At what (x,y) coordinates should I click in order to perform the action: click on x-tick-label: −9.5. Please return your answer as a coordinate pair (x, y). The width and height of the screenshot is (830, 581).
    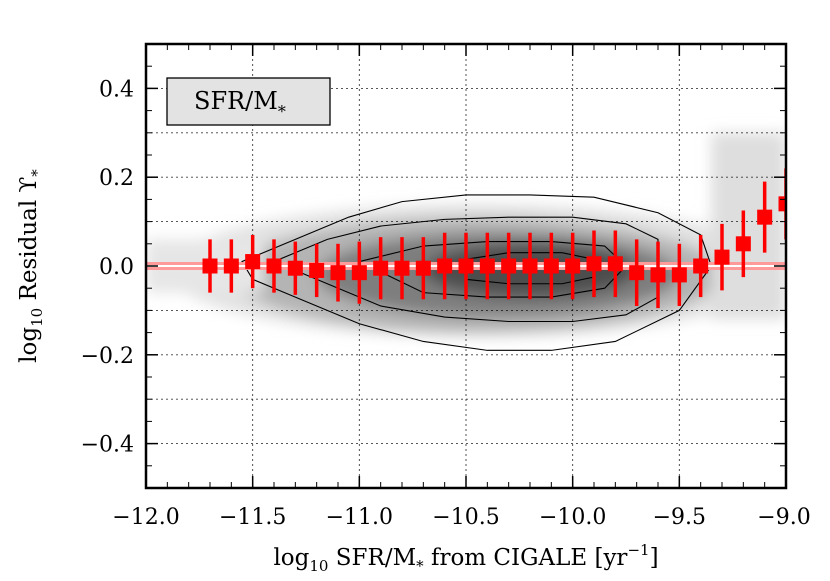
    Looking at the image, I should click on (679, 517).